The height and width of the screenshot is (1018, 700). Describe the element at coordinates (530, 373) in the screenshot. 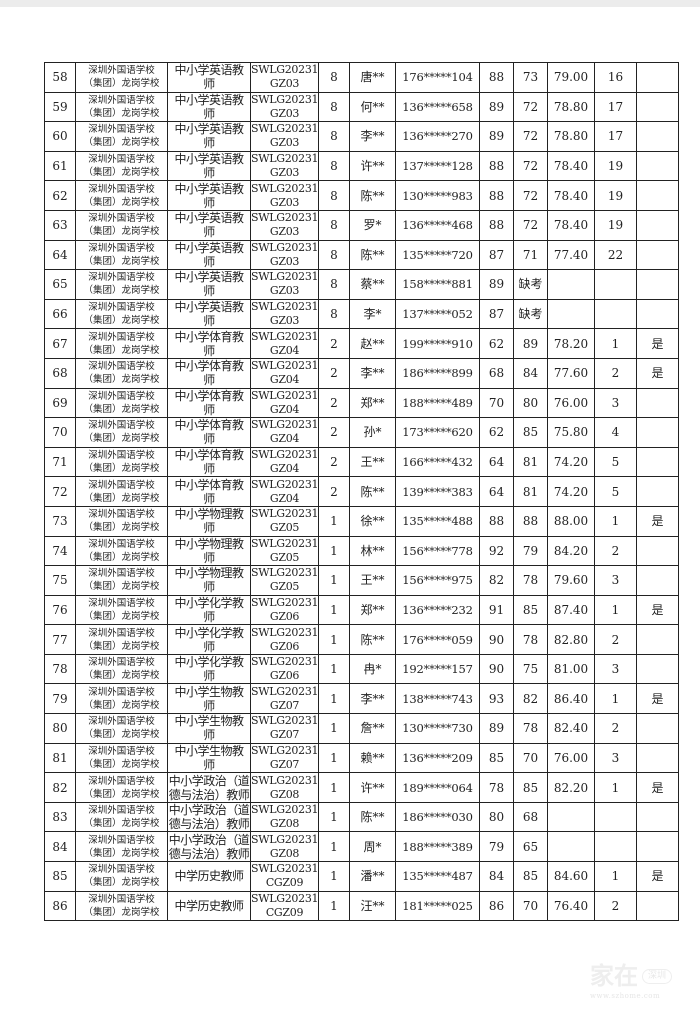

I see `interview-score-cell: 84` at that location.